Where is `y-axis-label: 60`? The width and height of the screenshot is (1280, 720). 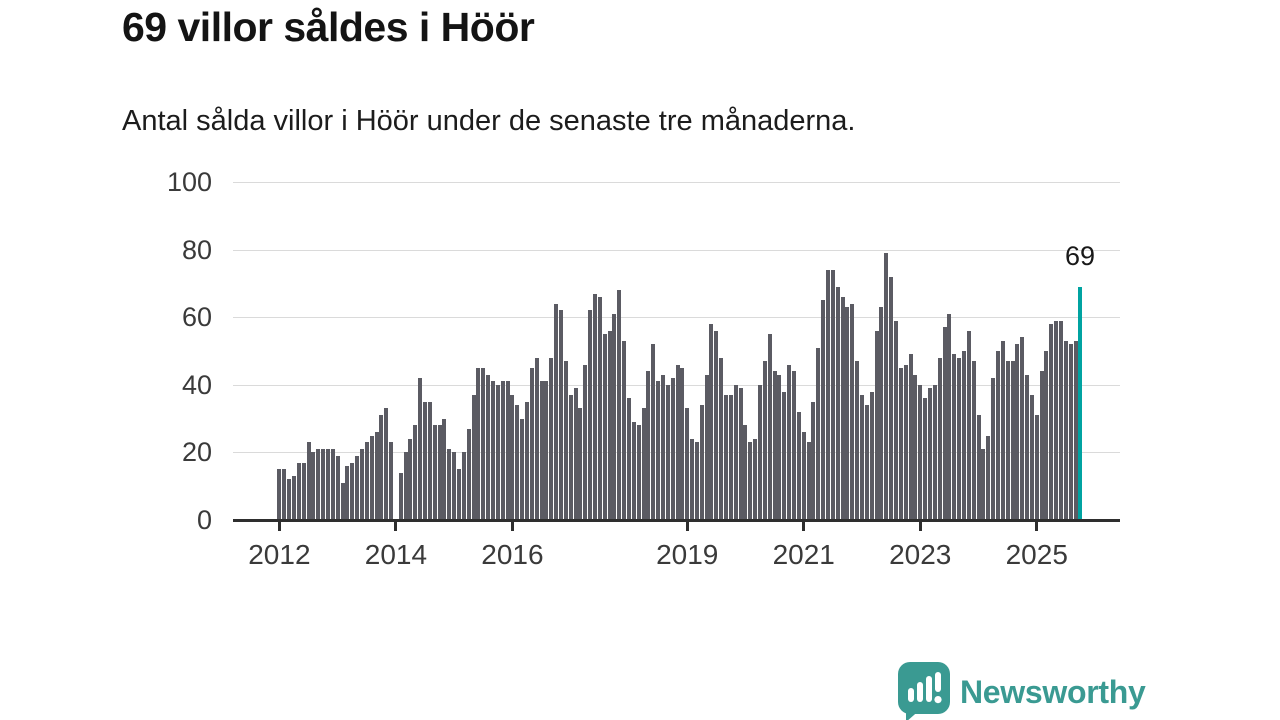 y-axis-label: 60 is located at coordinates (196, 317).